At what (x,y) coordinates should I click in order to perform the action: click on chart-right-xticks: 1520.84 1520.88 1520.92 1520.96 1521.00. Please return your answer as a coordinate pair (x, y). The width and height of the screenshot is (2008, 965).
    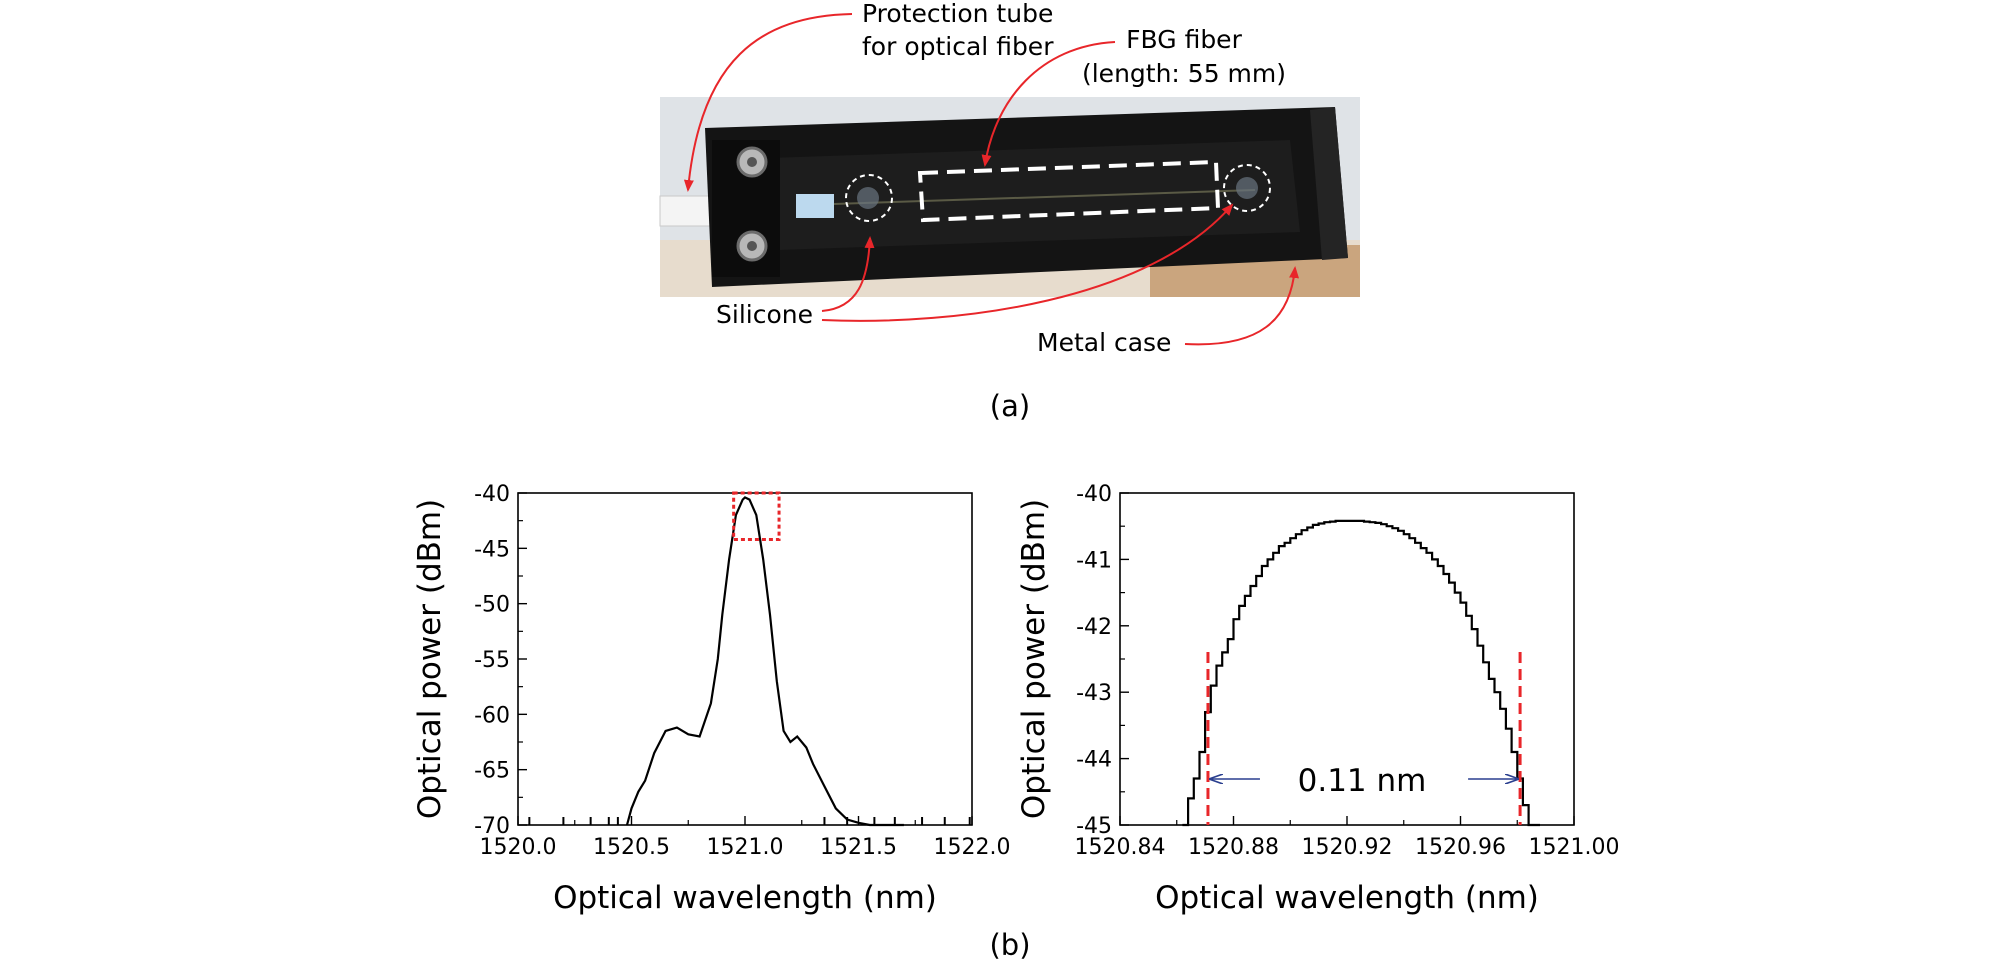
    Looking at the image, I should click on (1347, 838).